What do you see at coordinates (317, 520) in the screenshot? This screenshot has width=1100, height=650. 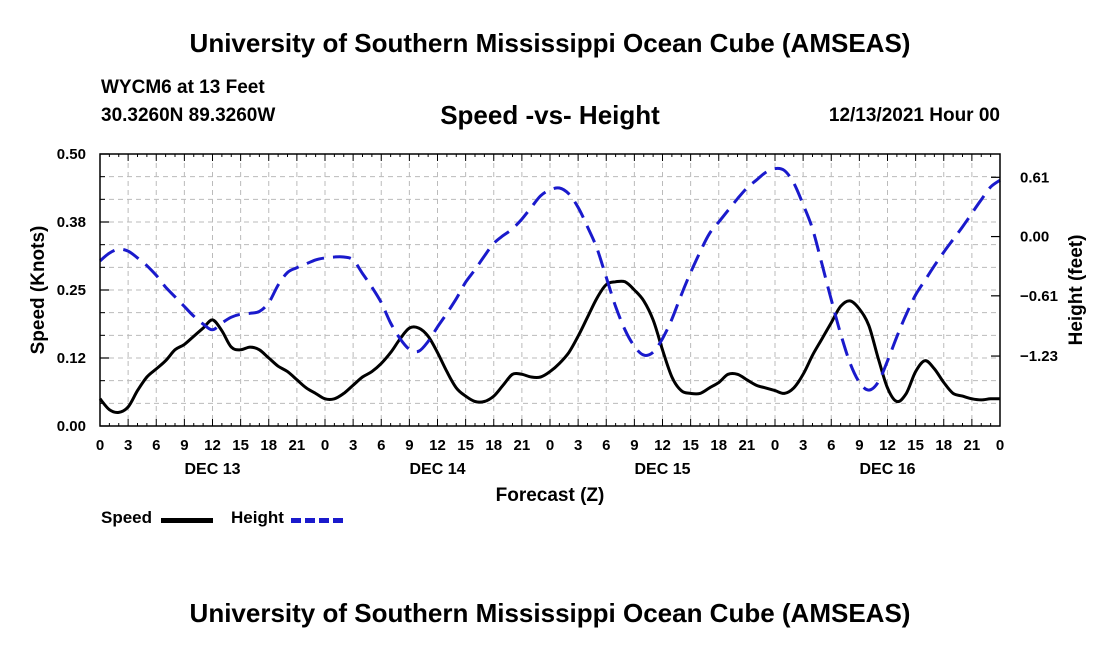 I see `legend-height-swatch` at bounding box center [317, 520].